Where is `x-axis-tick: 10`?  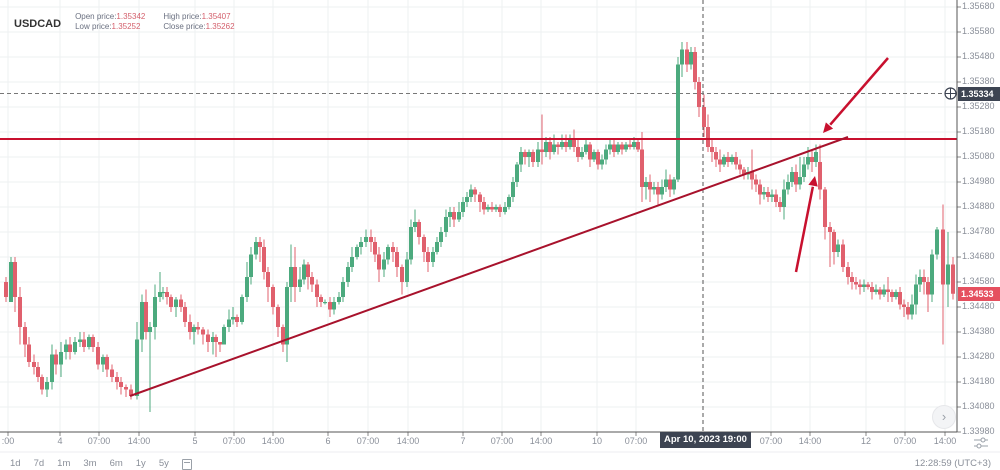 x-axis-tick: 10 is located at coordinates (597, 441).